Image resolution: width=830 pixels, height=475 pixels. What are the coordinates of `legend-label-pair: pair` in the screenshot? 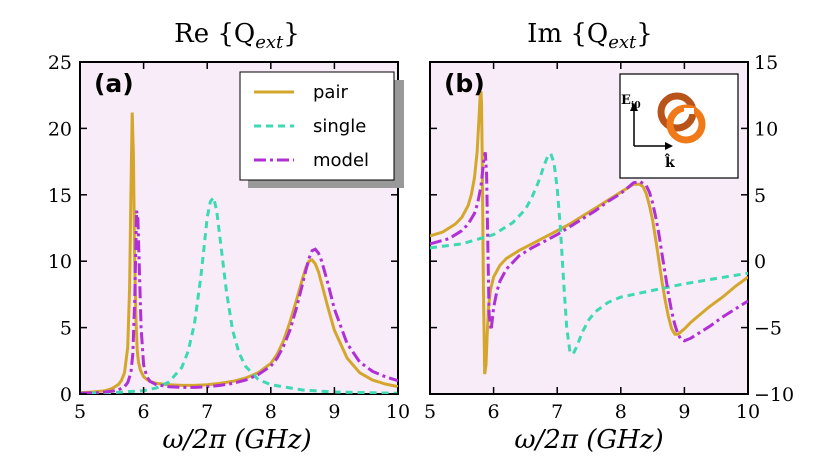 It's located at (330, 92).